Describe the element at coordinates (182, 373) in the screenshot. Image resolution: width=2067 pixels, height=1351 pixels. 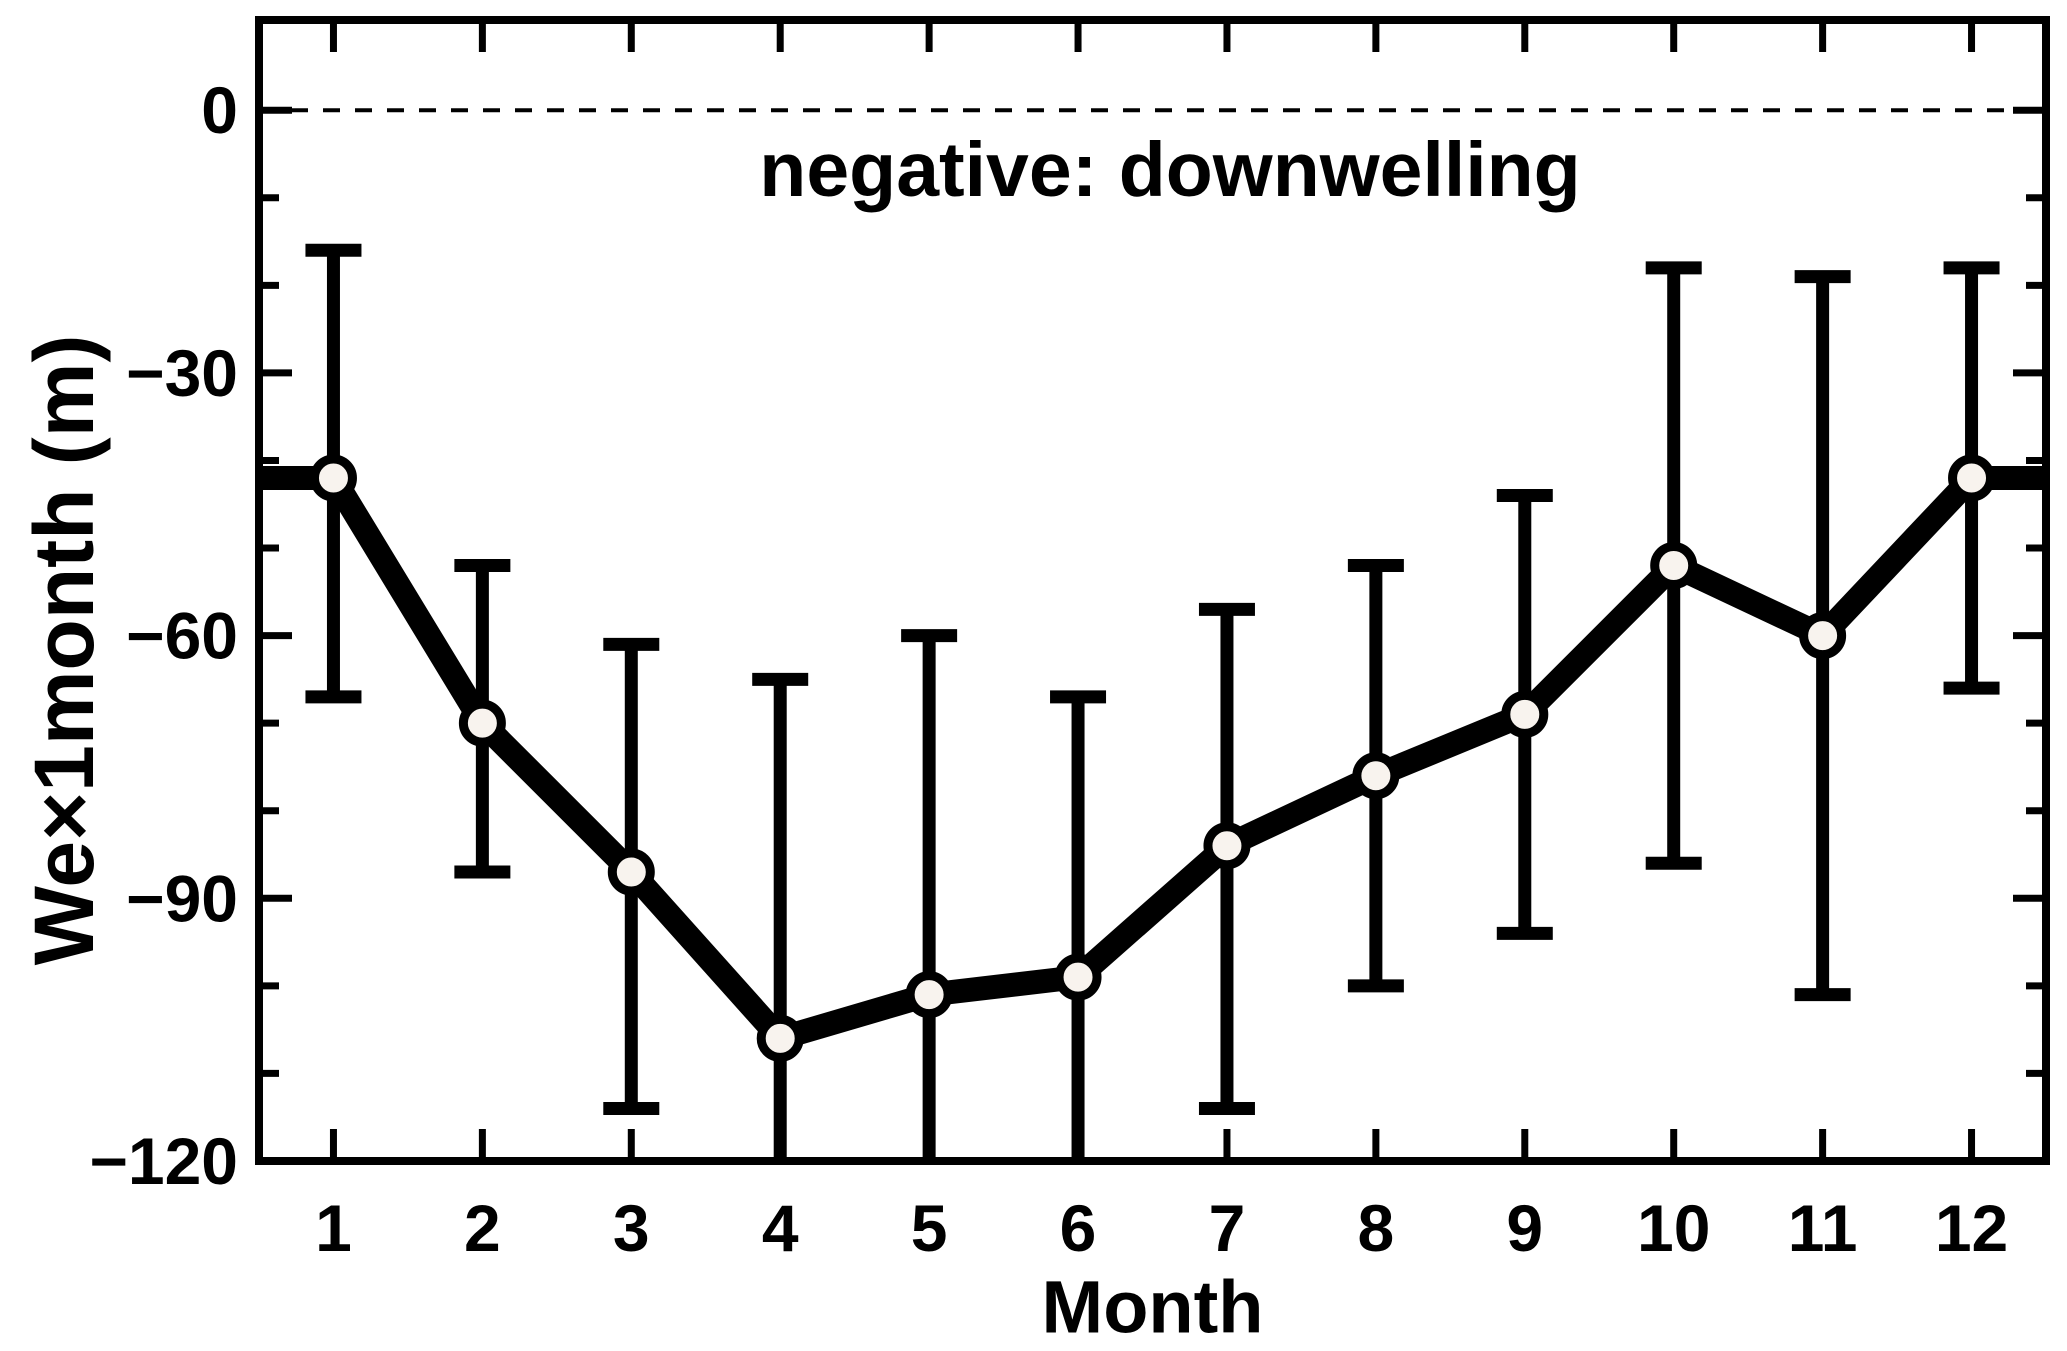
I see `y-tick-label-−30: −30` at that location.